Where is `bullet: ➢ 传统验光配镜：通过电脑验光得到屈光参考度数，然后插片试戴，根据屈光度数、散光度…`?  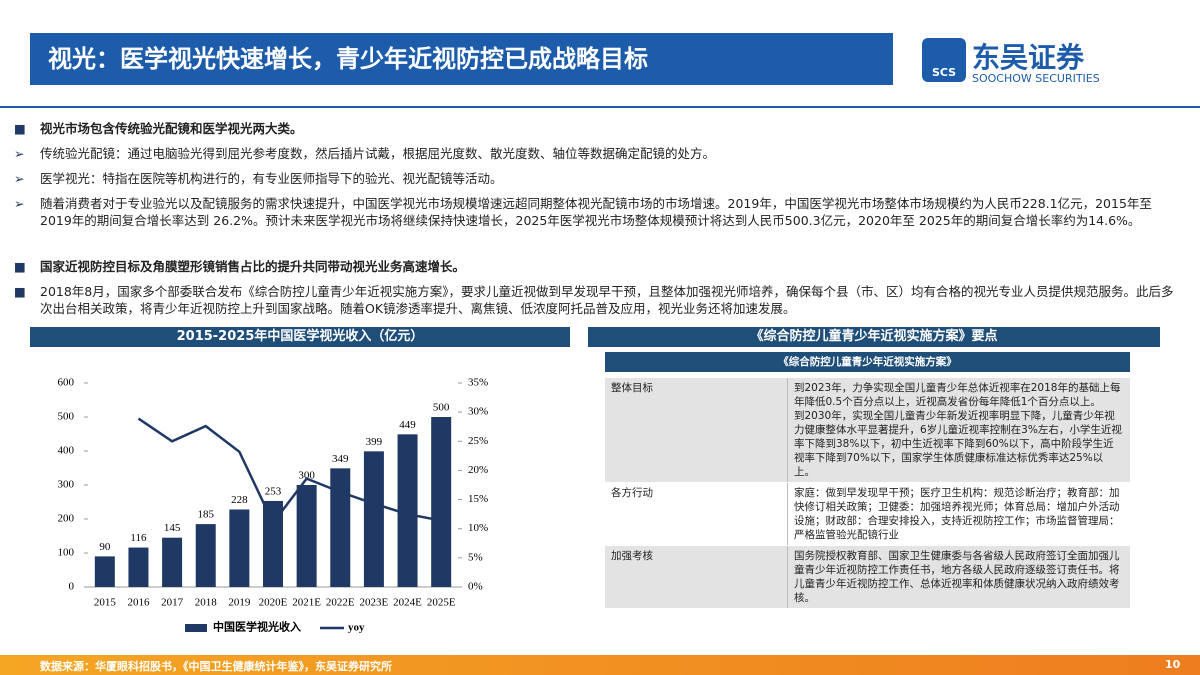
bullet: ➢ 传统验光配镜：通过电脑验光得到屈光参考度数，然后插片试戴，根据屈光度数、散光度… is located at coordinates (365, 153).